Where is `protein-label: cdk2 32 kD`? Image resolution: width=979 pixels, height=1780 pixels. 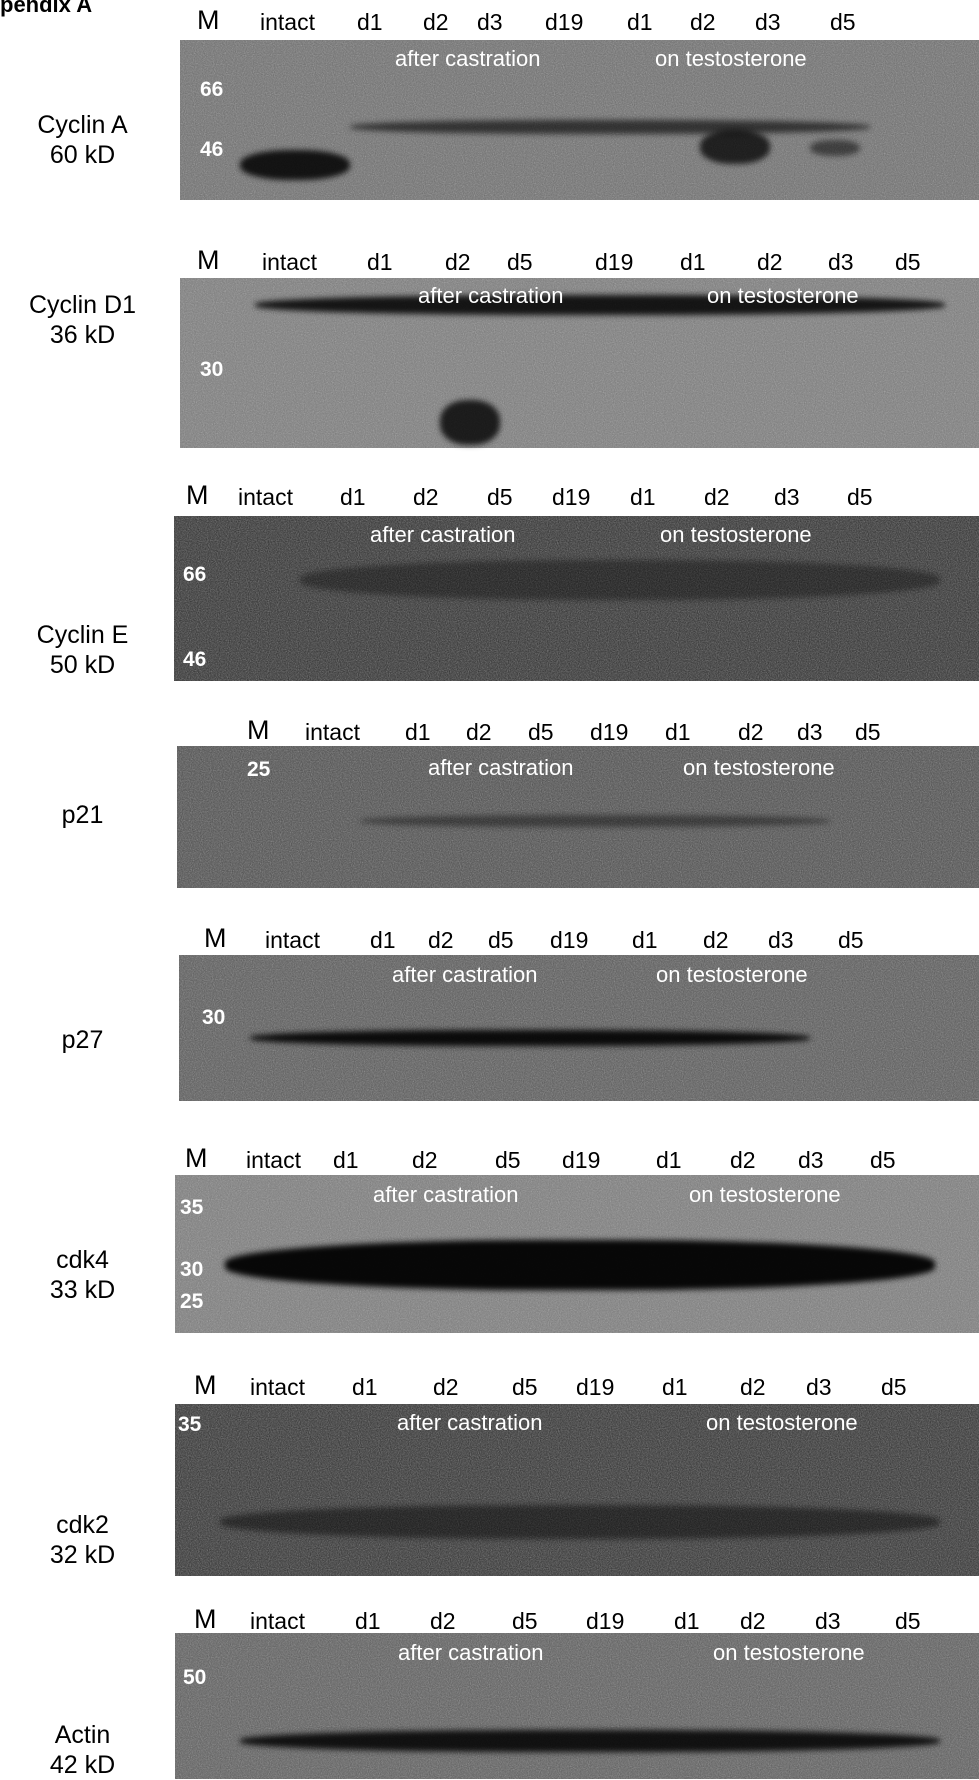 protein-label: cdk2 32 kD is located at coordinates (82, 1540).